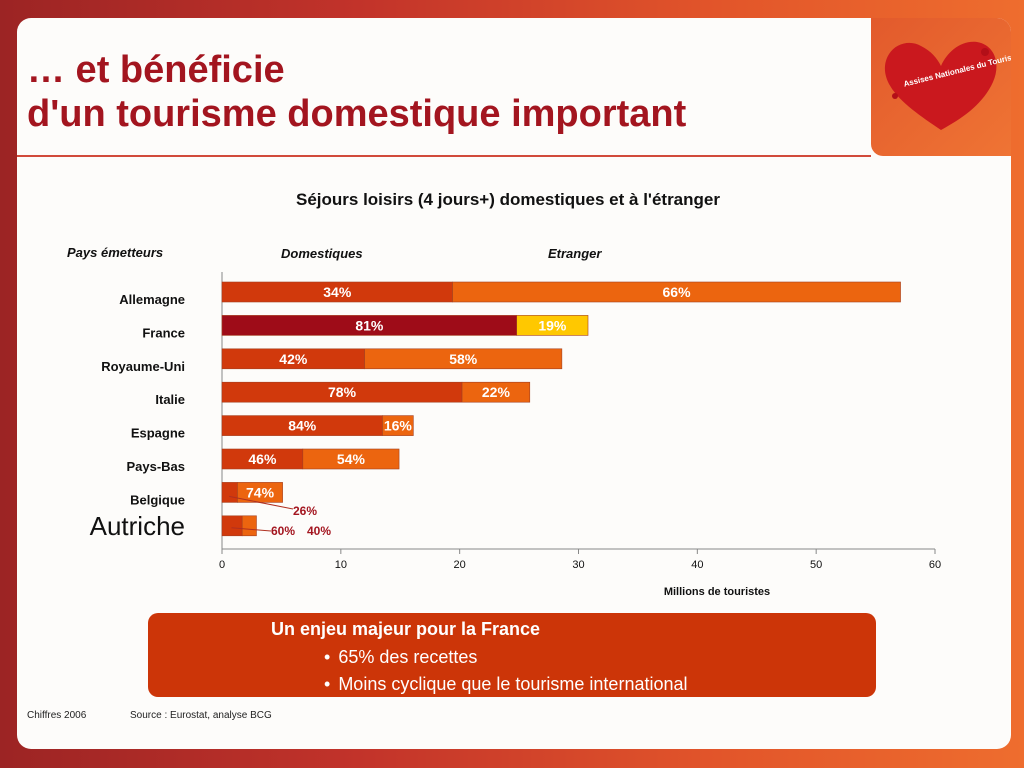  Describe the element at coordinates (283, 531) in the screenshot. I see `data-label-domestiques: 60%` at that location.